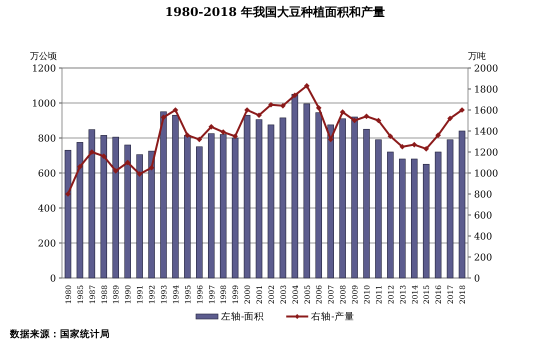  I want to click on y-axis-title: 万公顷, so click(43, 56).